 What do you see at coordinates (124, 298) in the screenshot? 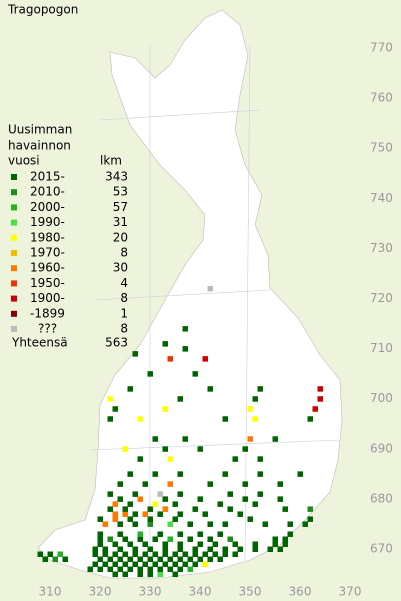
I see `legend-count: 8` at bounding box center [124, 298].